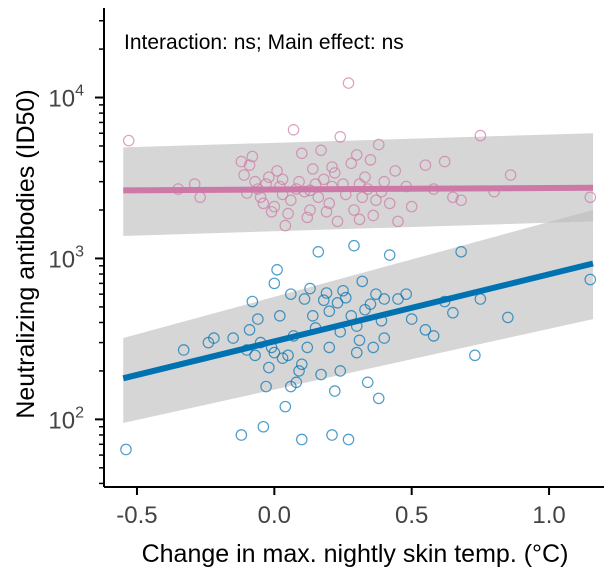 The width and height of the screenshot is (608, 570). What do you see at coordinates (355, 554) in the screenshot?
I see `x-axis-title: Change in max. nightly skin temp. (°C)` at bounding box center [355, 554].